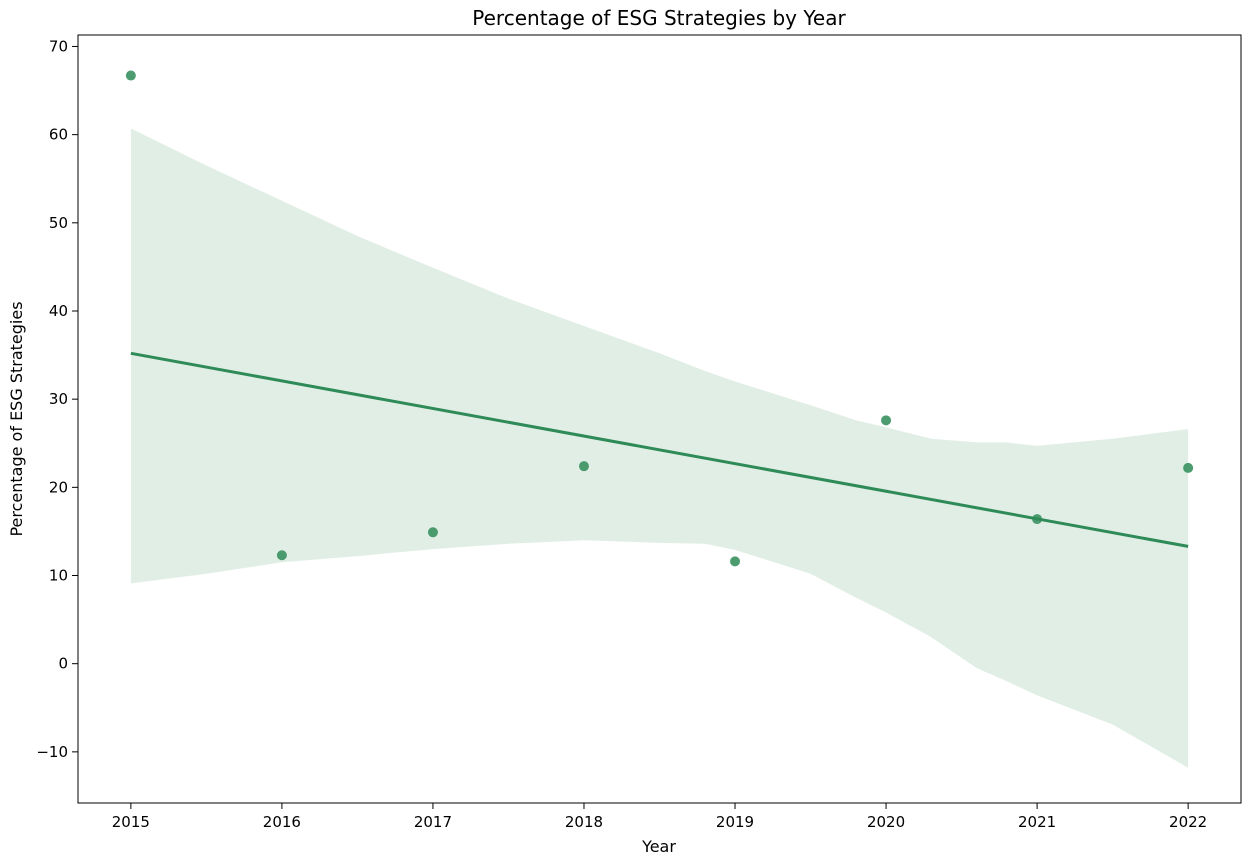  I want to click on y-tick-label: −10, so click(52, 752).